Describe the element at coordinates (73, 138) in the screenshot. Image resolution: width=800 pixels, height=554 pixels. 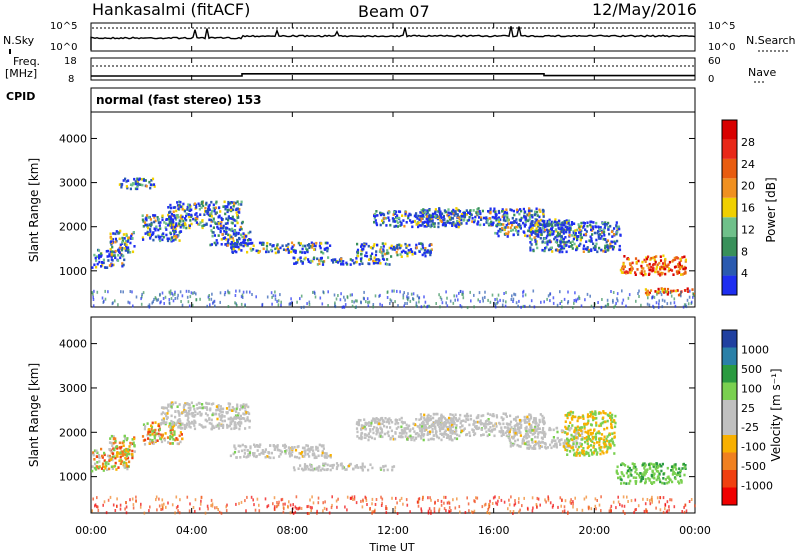
I see `ytick-label: 4000` at that location.